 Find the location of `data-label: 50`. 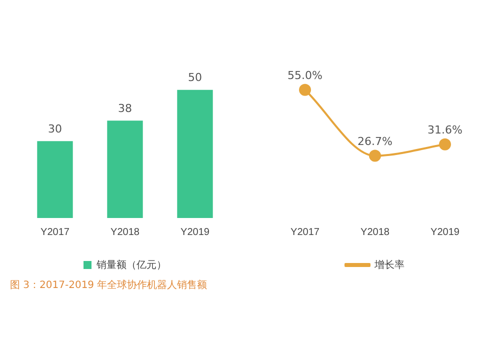

data-label: 50 is located at coordinates (195, 77).